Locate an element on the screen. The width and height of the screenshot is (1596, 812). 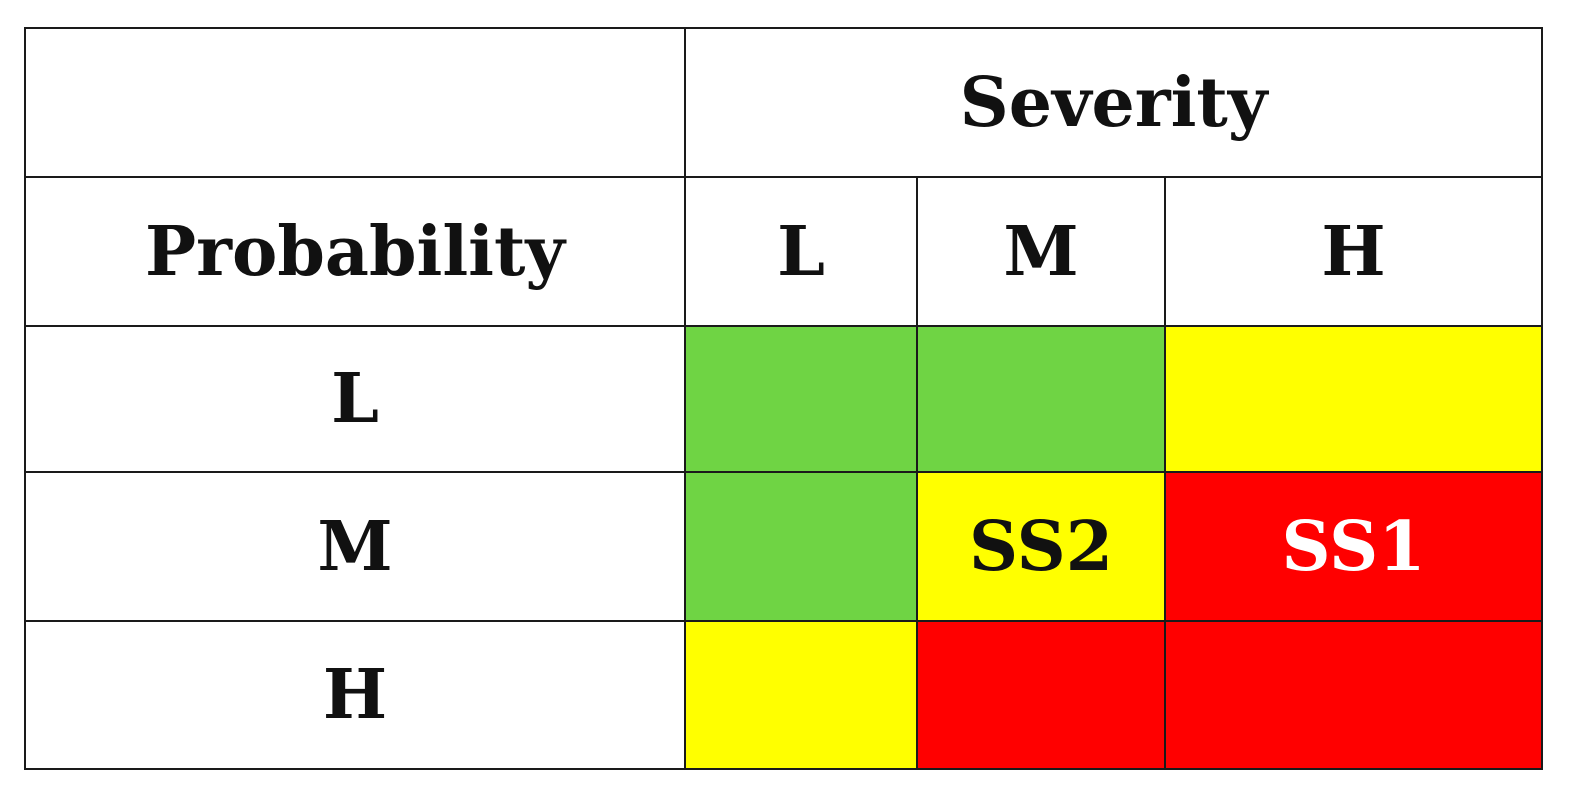
probability-level-low: L is located at coordinates (356, 400).